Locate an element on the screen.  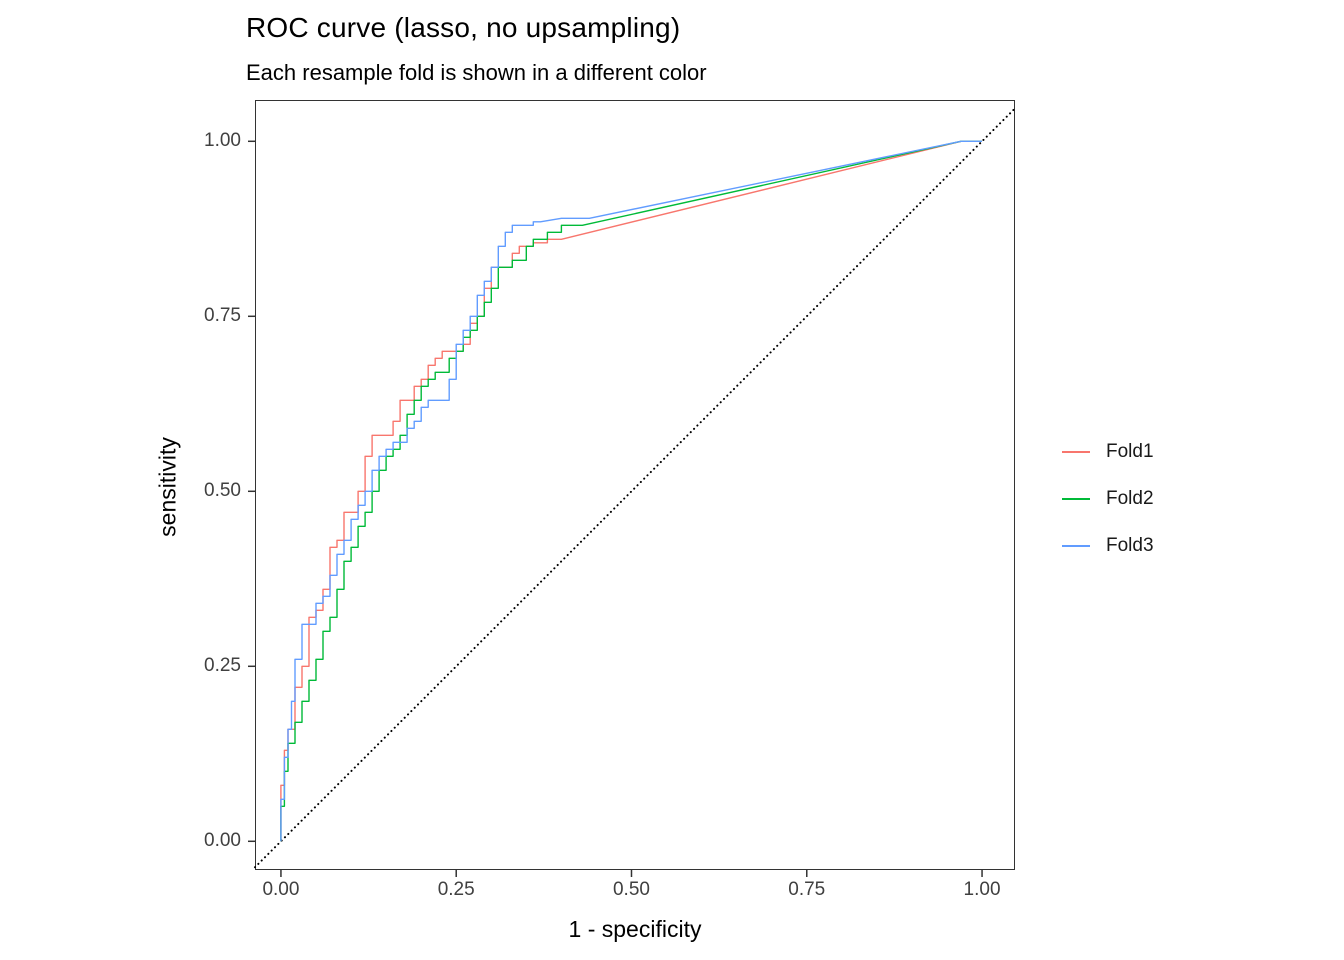
legend-item-fold1: Fold1 is located at coordinates (1108, 451).